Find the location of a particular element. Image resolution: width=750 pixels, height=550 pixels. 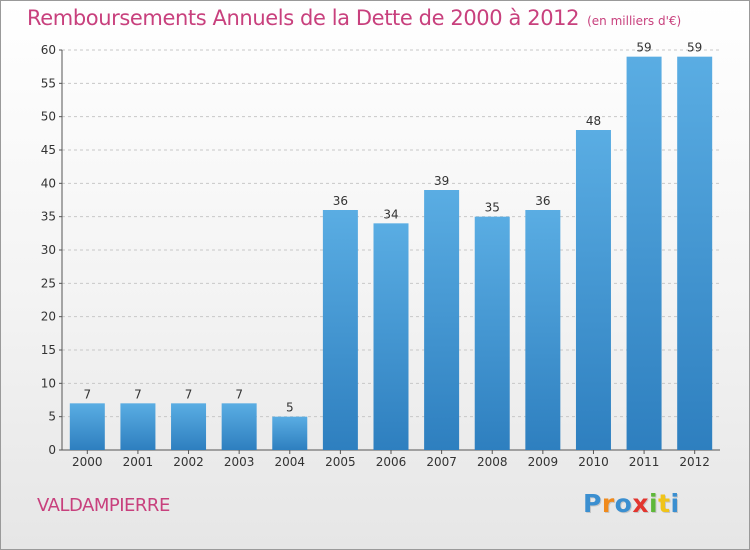

y-tick-label: 10 is located at coordinates (48, 383).